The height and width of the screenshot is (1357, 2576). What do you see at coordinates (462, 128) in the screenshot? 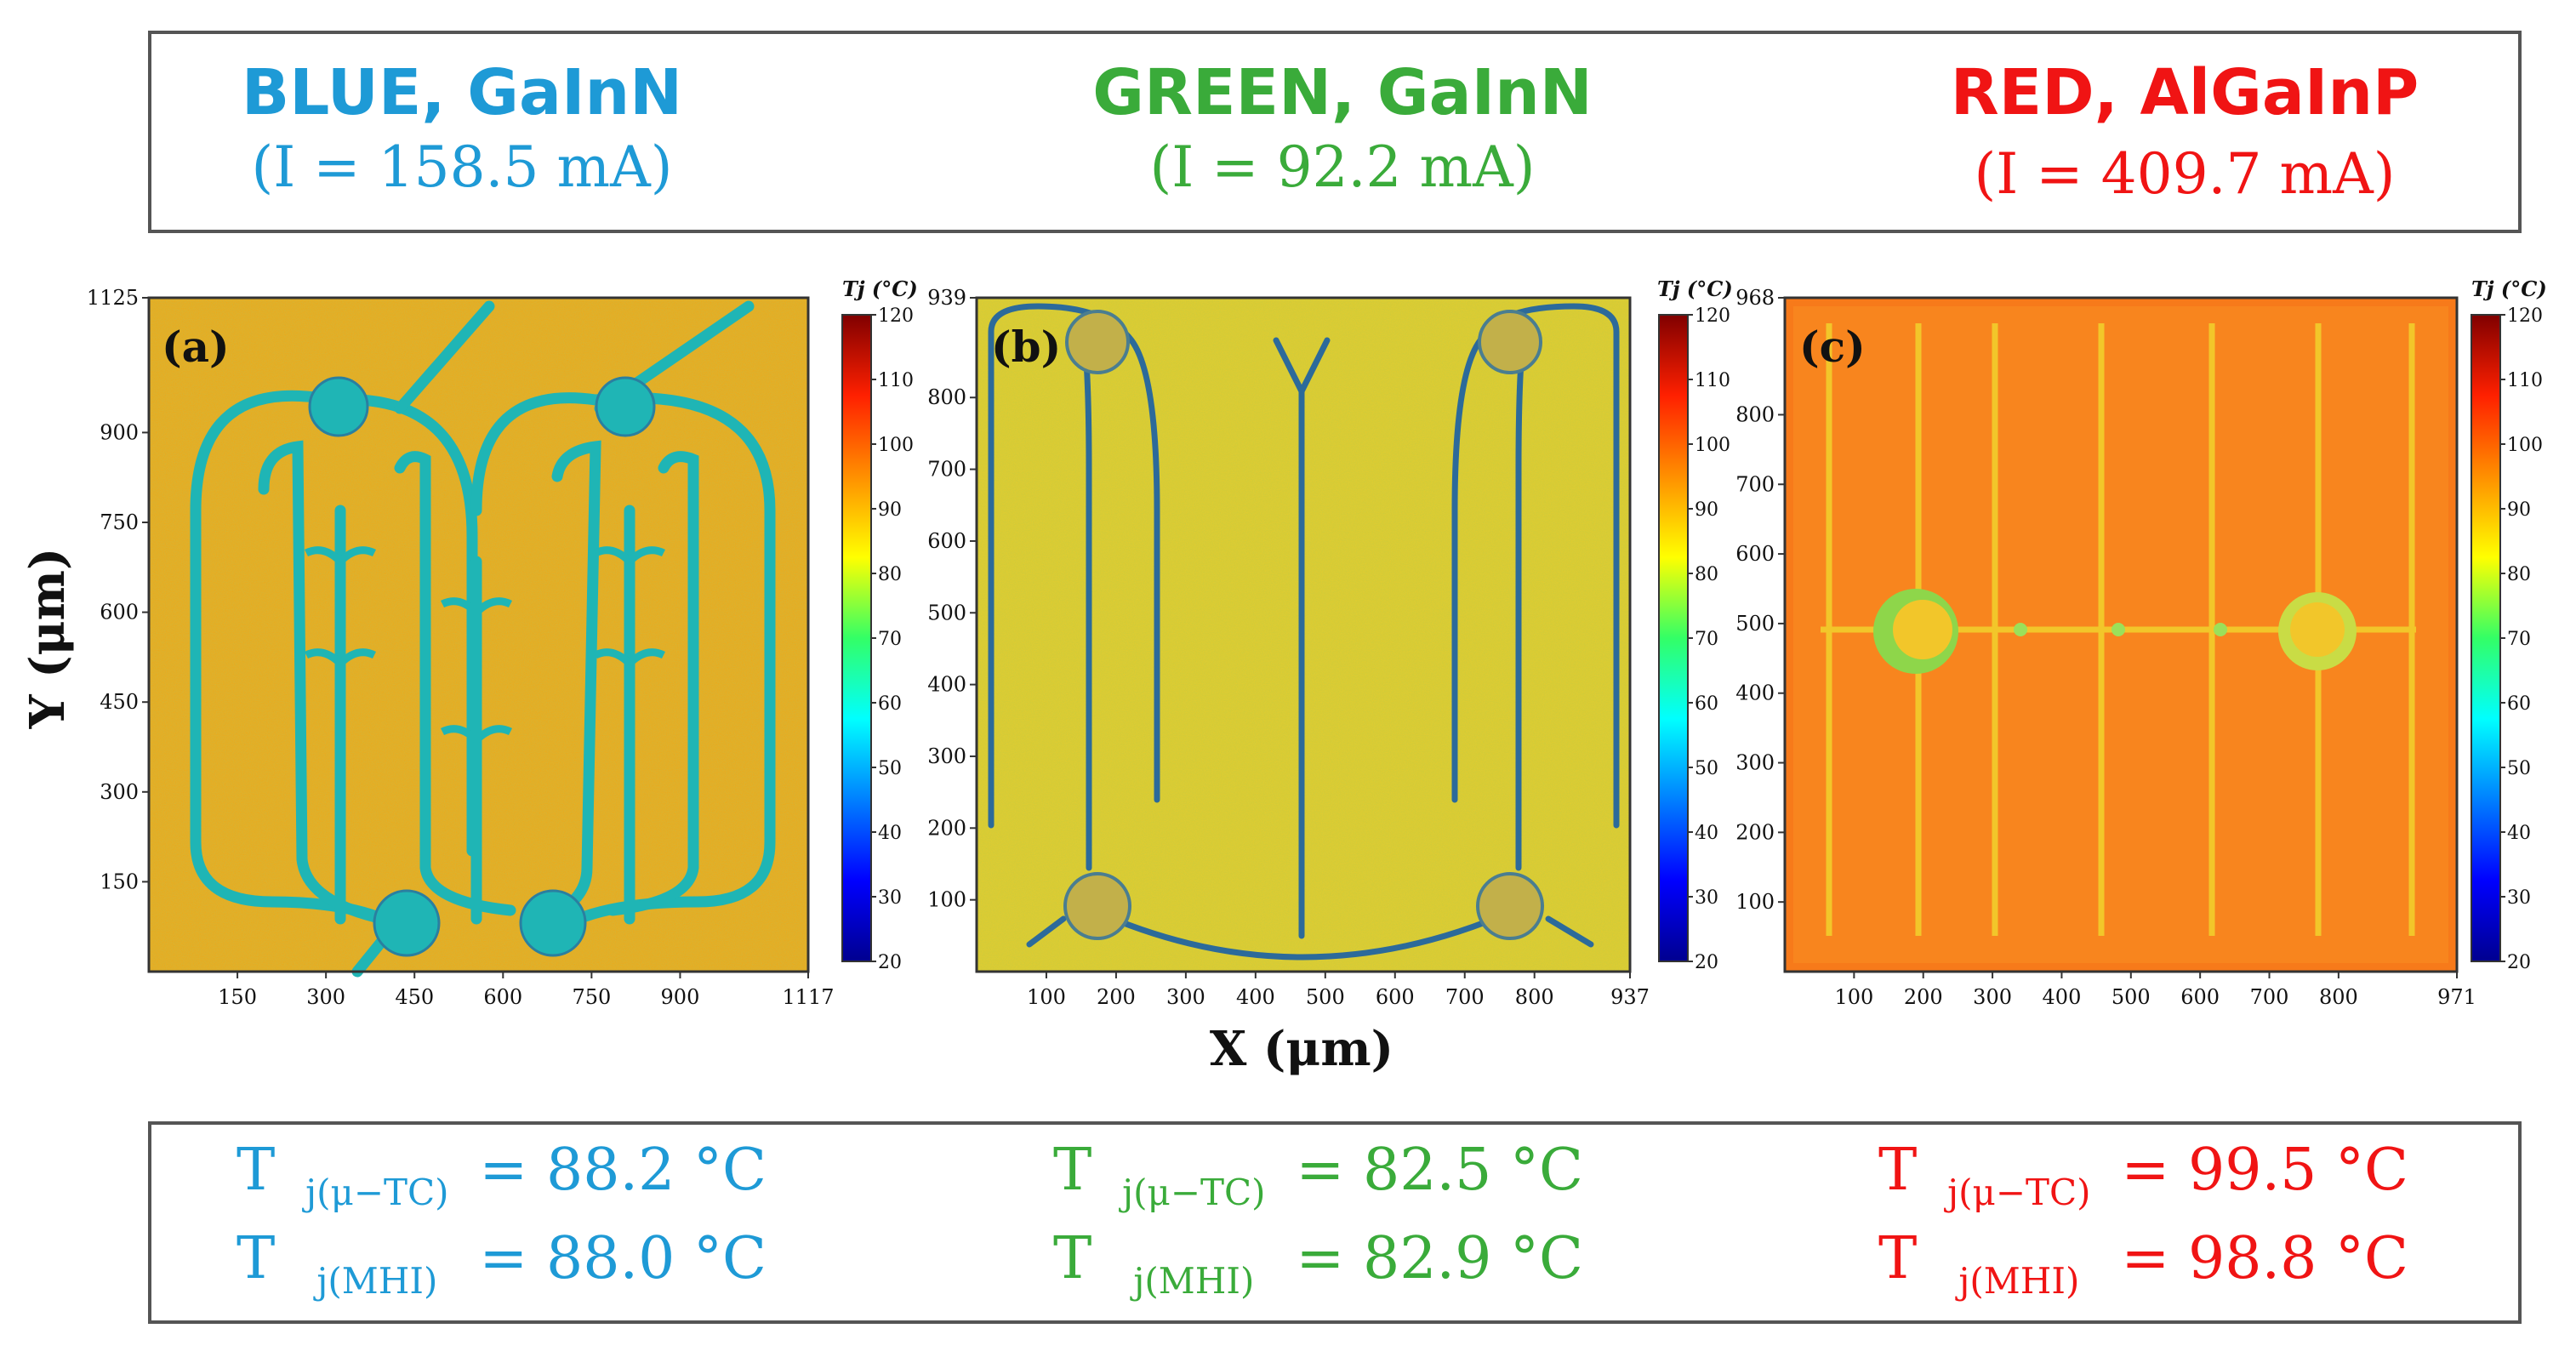
I see `header-col-blue: BLUE, GaInN (I = 158.5 mA)` at bounding box center [462, 128].